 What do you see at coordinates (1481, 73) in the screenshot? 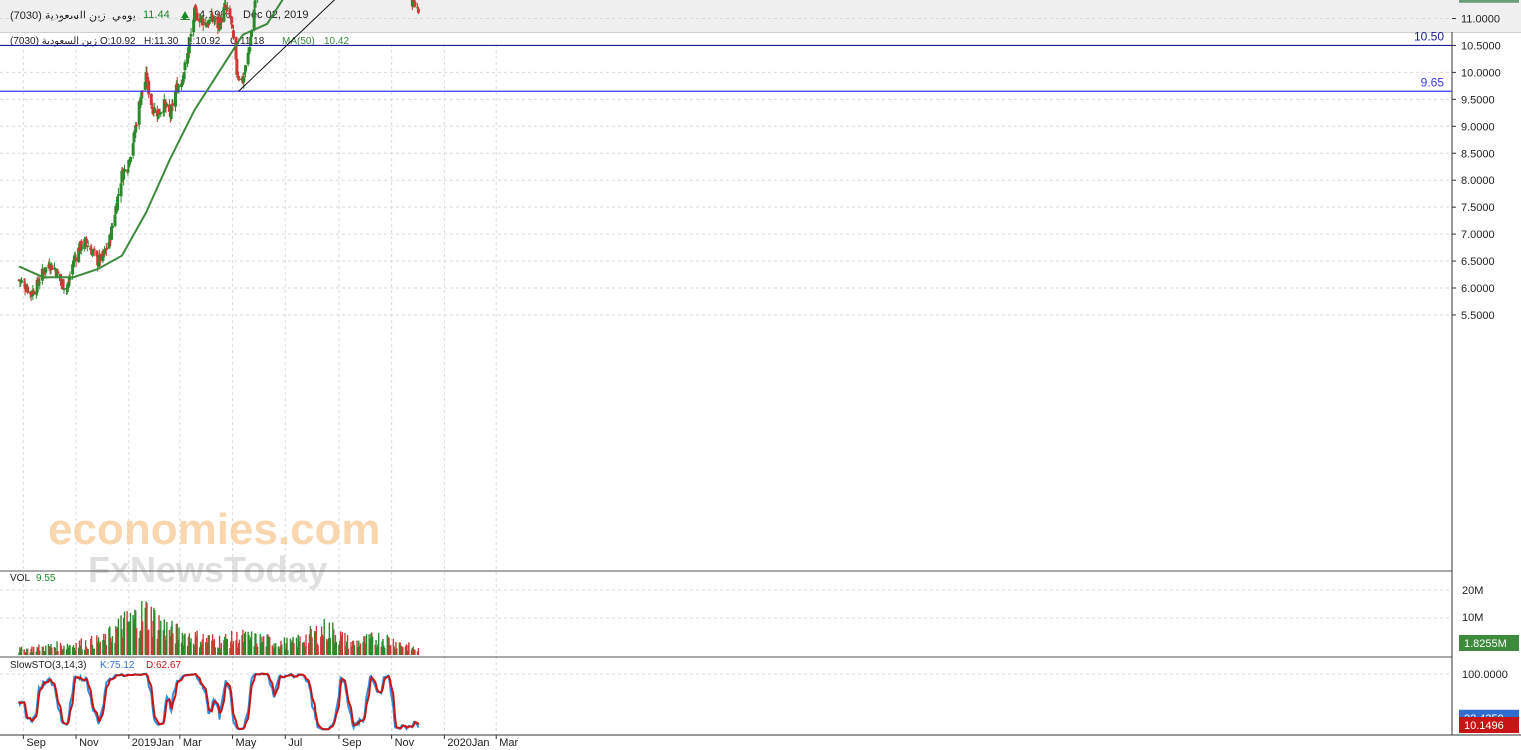
I see `price-tick-label: 10.0000` at bounding box center [1481, 73].